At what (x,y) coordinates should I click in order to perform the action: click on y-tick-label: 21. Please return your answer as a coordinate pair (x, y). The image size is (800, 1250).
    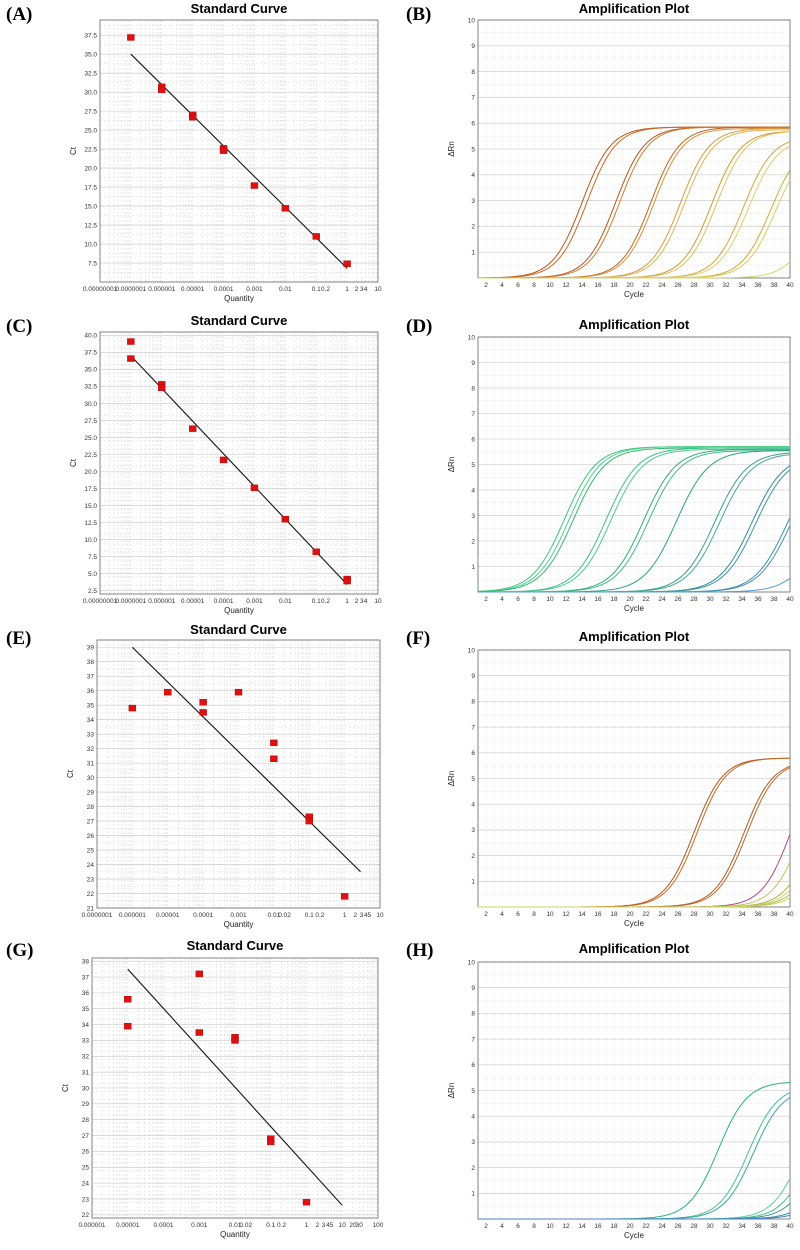
    Looking at the image, I should click on (91, 908).